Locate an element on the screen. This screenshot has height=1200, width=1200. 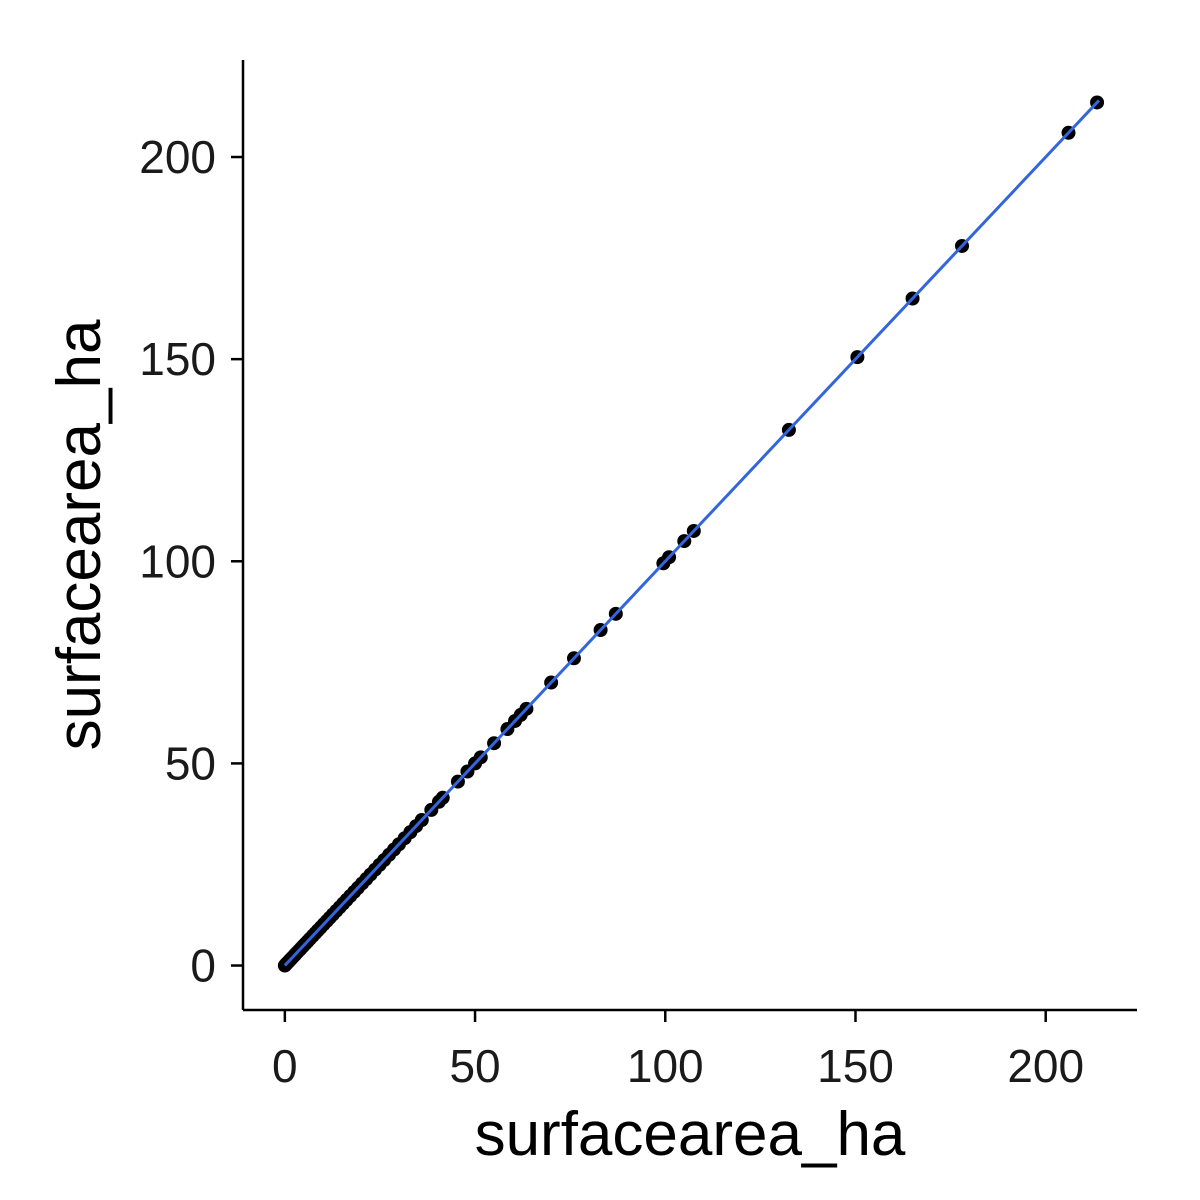
x-tick-label: 50 is located at coordinates (474, 1066).